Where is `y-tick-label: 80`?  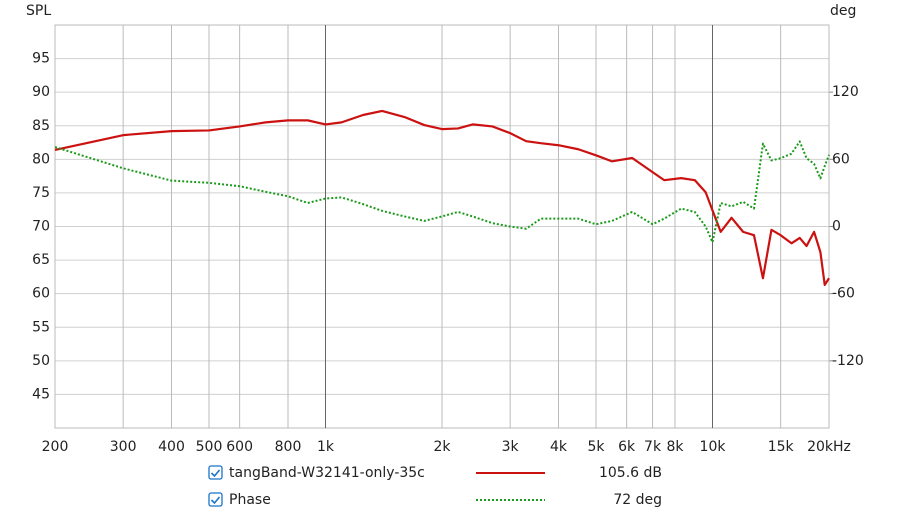
y-tick-label: 80 is located at coordinates (41, 159).